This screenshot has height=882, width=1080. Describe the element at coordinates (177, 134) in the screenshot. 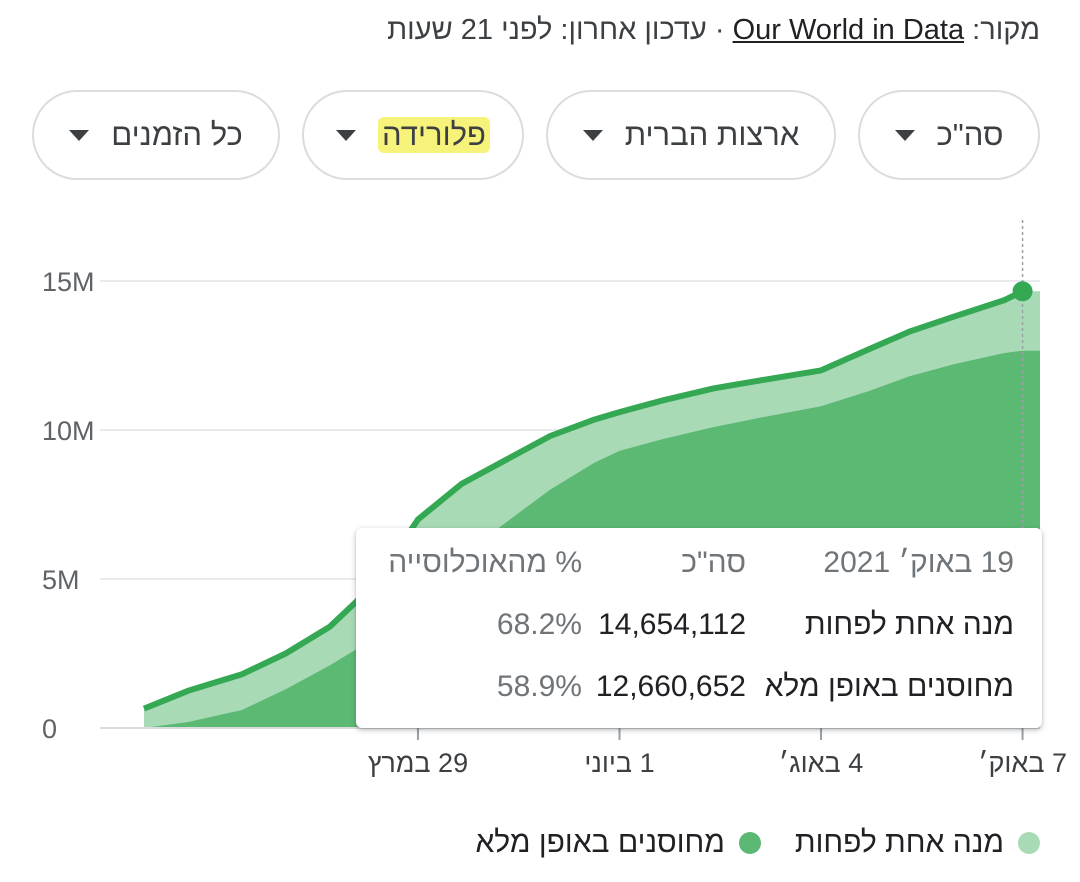

I see `filter-timerange-label: כל הזמנים` at that location.